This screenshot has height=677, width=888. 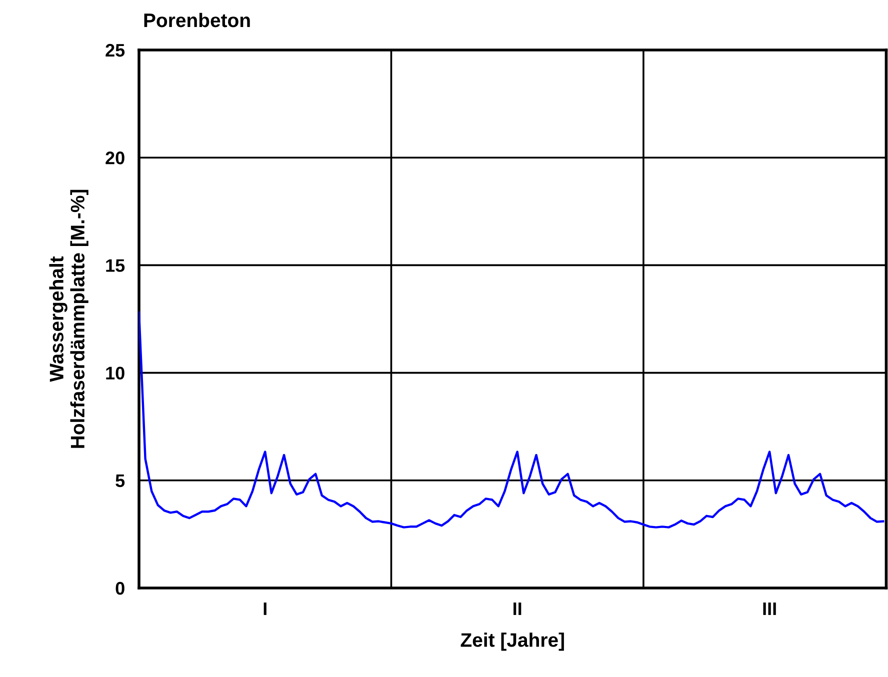 What do you see at coordinates (120, 481) in the screenshot?
I see `y-tick-label: 5` at bounding box center [120, 481].